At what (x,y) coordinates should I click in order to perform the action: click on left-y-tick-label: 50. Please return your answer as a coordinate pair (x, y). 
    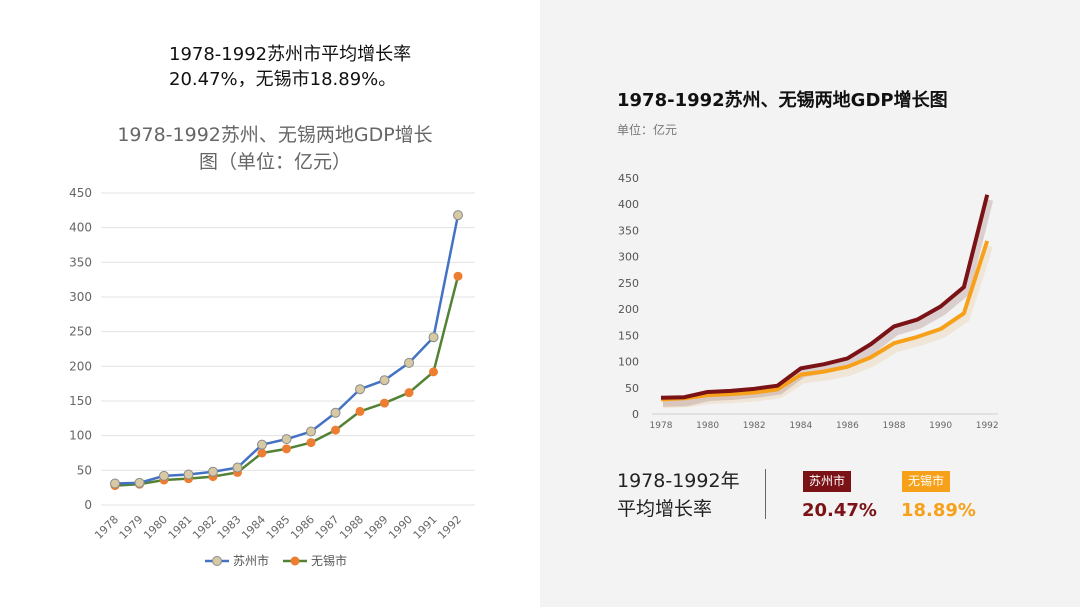
    Looking at the image, I should click on (84, 470).